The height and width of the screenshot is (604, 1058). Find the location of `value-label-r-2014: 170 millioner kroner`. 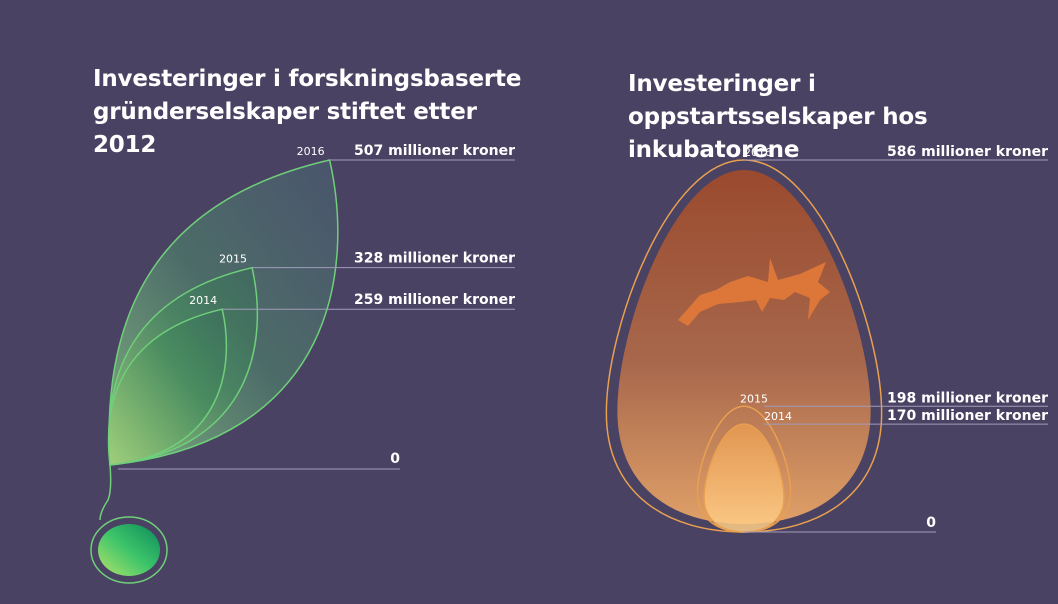

value-label-r-2014: 170 millioner kroner is located at coordinates (967, 416).